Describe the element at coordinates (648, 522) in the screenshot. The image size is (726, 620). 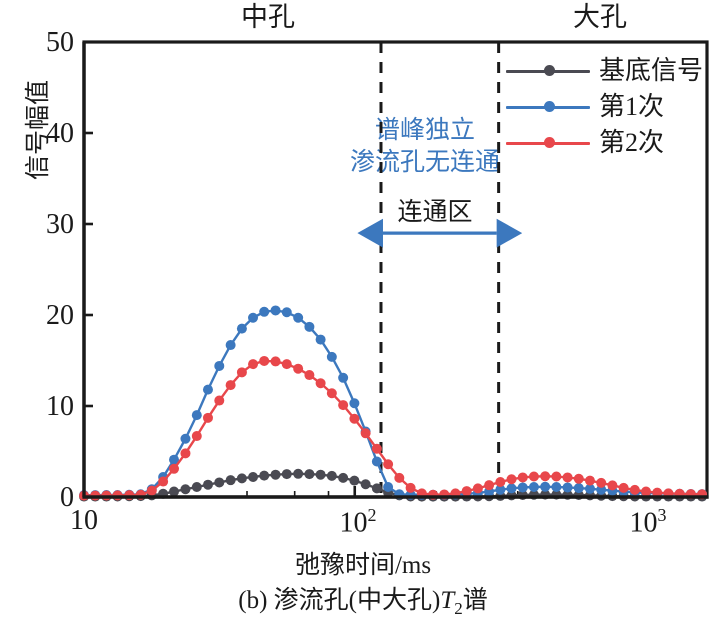
I see `xtick-1000: 10³` at that location.